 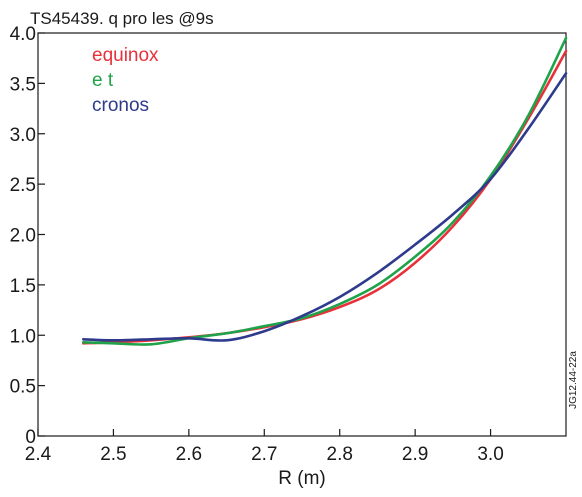 I want to click on x-tick-label: 2.4, so click(x=38, y=454).